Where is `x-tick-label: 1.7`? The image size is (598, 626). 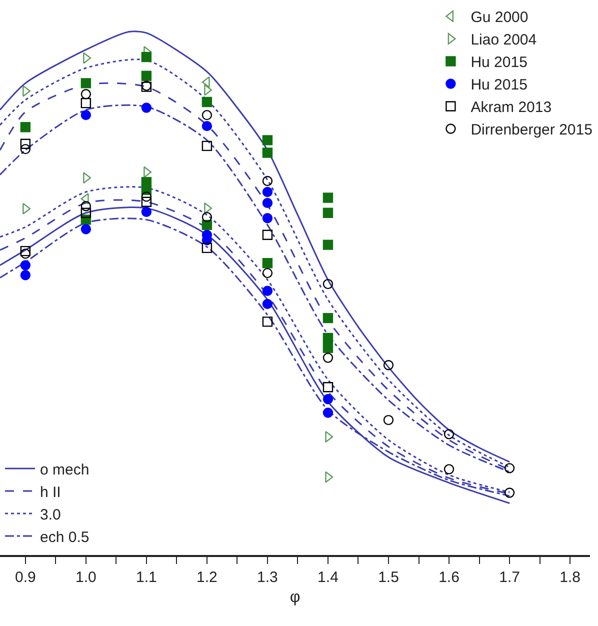 x-tick-label: 1.7 is located at coordinates (509, 577).